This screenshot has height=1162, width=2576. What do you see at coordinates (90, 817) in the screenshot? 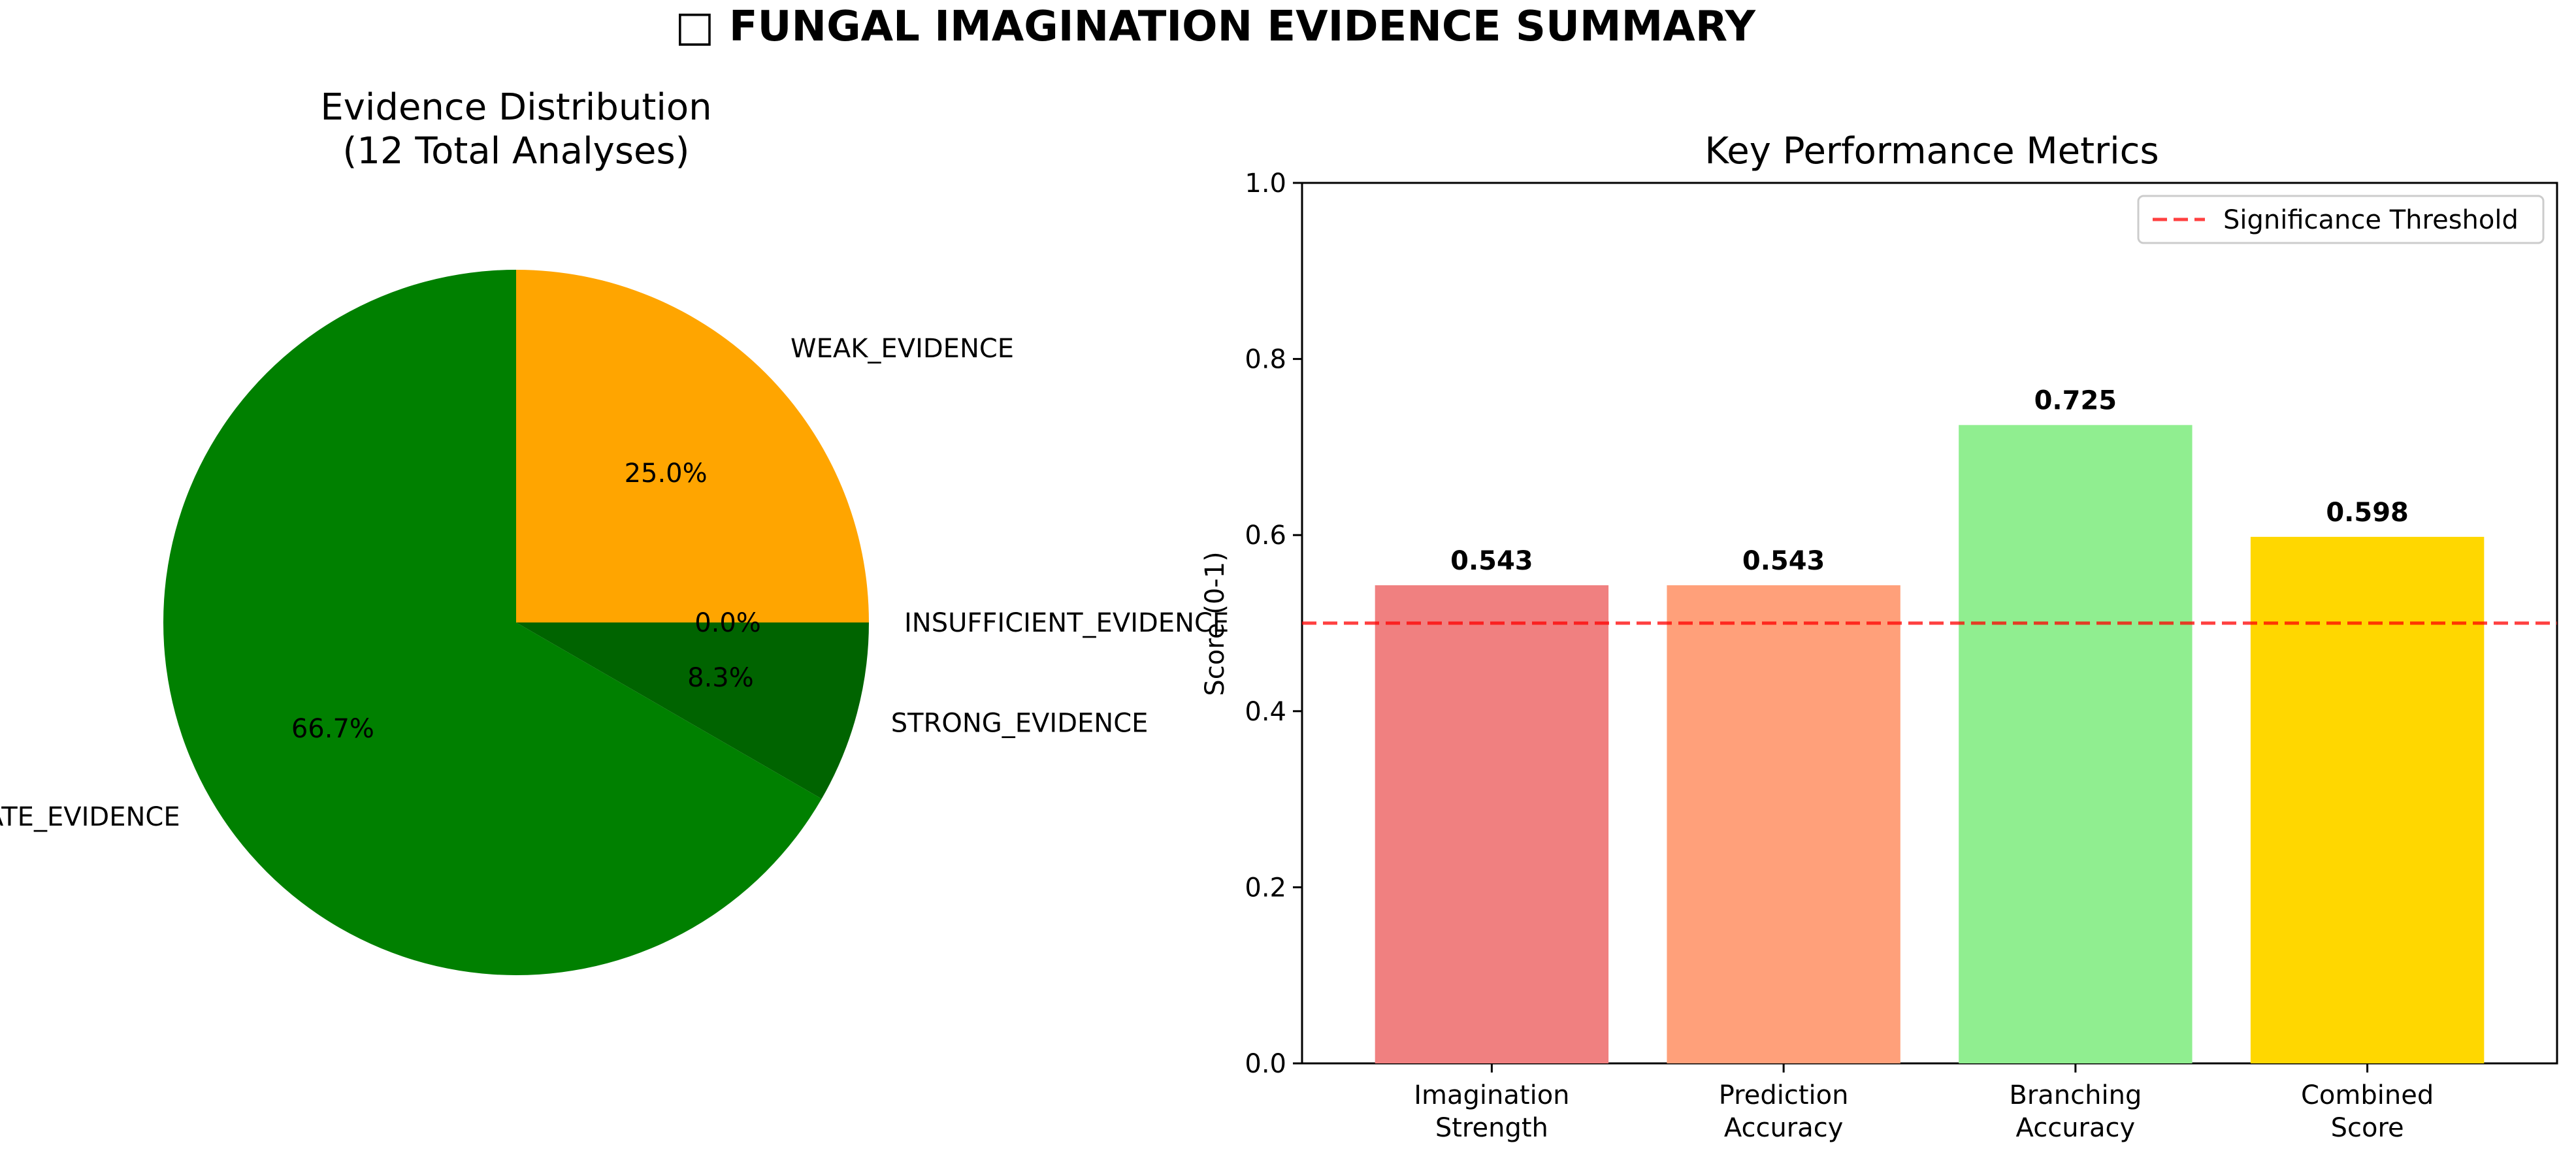
I see `pie-label-moderate-evidence: MODERATE_EVIDENCE` at bounding box center [90, 817].